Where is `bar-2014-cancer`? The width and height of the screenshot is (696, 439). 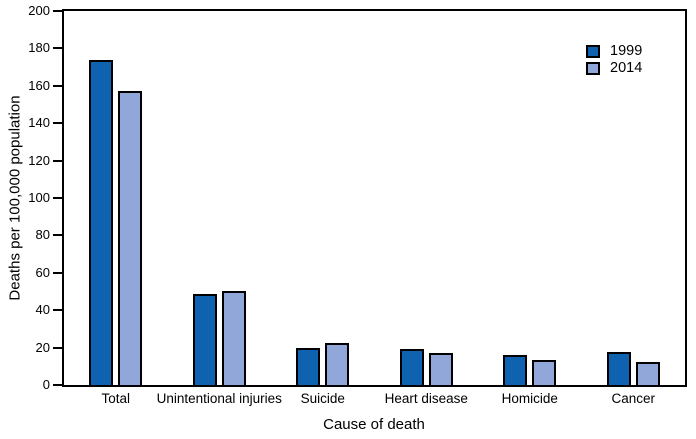
bar-2014-cancer is located at coordinates (648, 373).